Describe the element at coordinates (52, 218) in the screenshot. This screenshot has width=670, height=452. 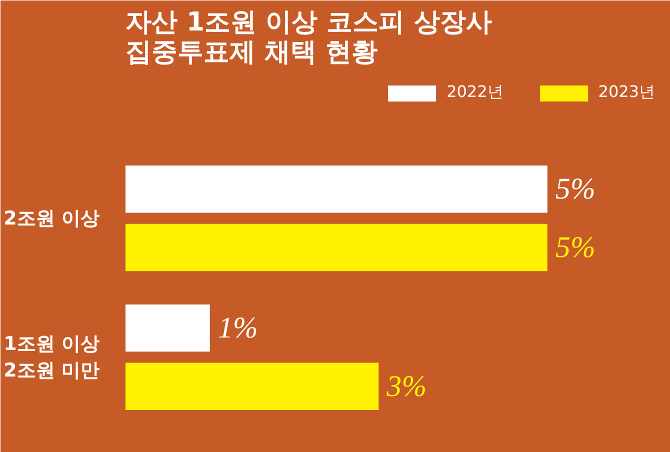
I see `y-tick-label: 2조원 이상` at that location.